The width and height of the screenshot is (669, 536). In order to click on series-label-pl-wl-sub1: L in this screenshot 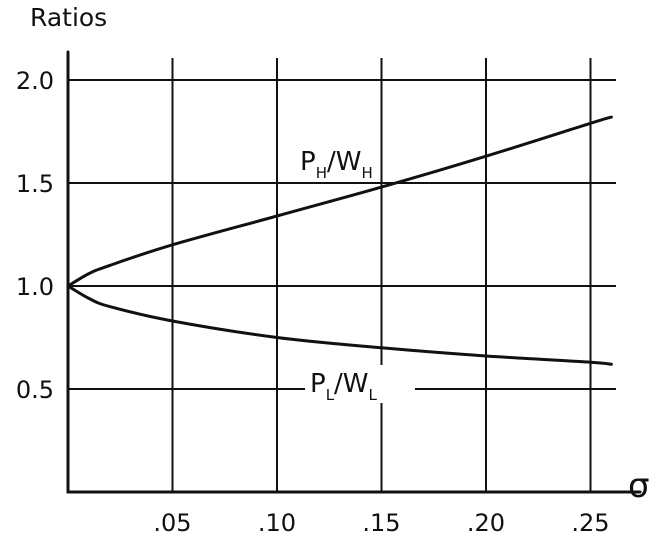, I will do `click(330, 395)`.